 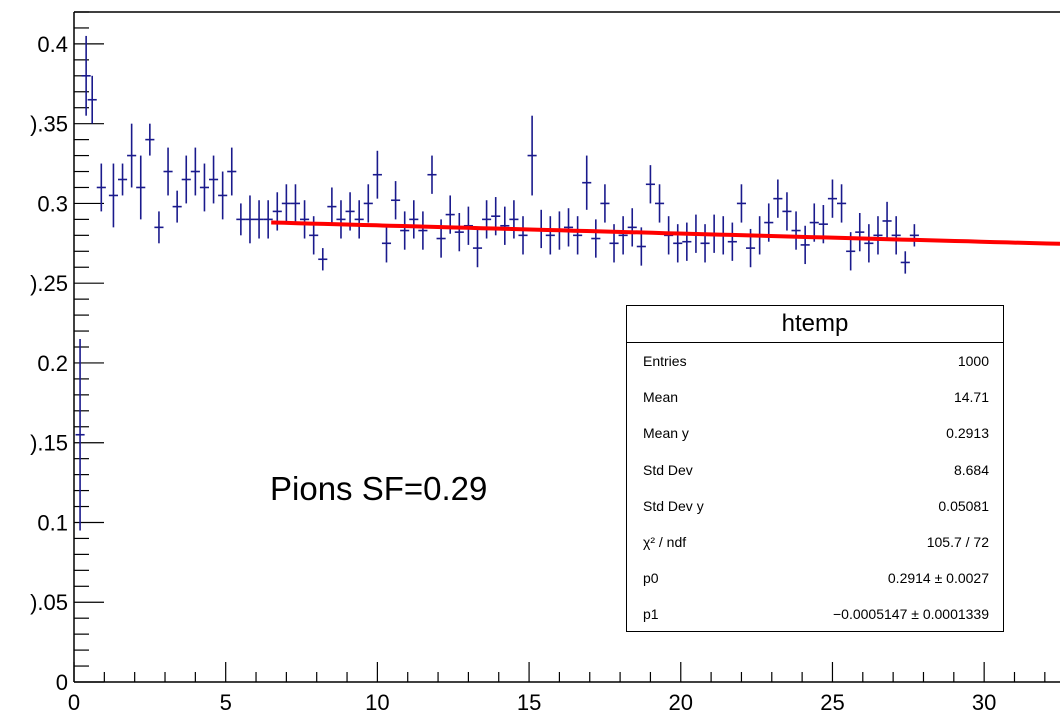 What do you see at coordinates (938, 578) in the screenshot?
I see `stats-value: 0.2914 ± 0.0027` at bounding box center [938, 578].